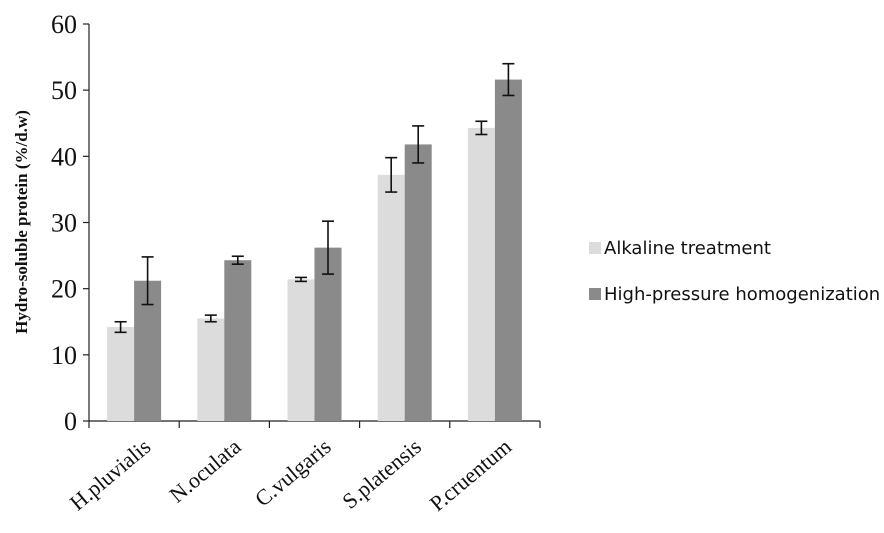 This screenshot has height=533, width=884. What do you see at coordinates (391, 297) in the screenshot?
I see `bar-alkaline-splatensis` at bounding box center [391, 297].